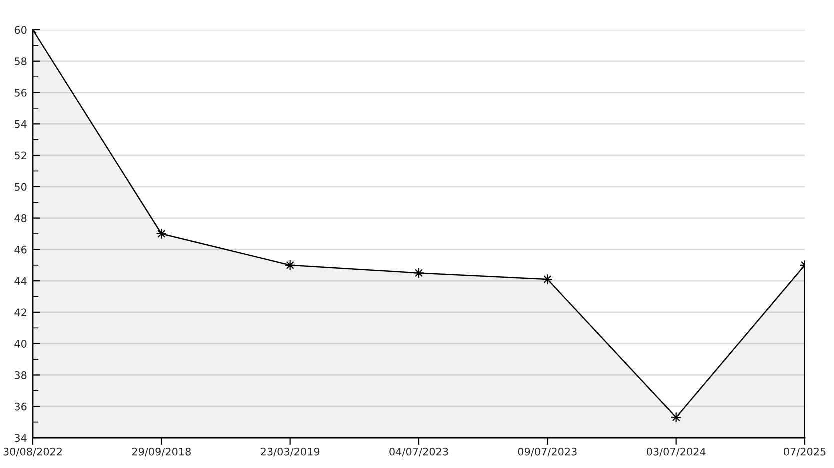 The width and height of the screenshot is (834, 468). Describe the element at coordinates (20, 218) in the screenshot. I see `y-tick-label: 48` at that location.